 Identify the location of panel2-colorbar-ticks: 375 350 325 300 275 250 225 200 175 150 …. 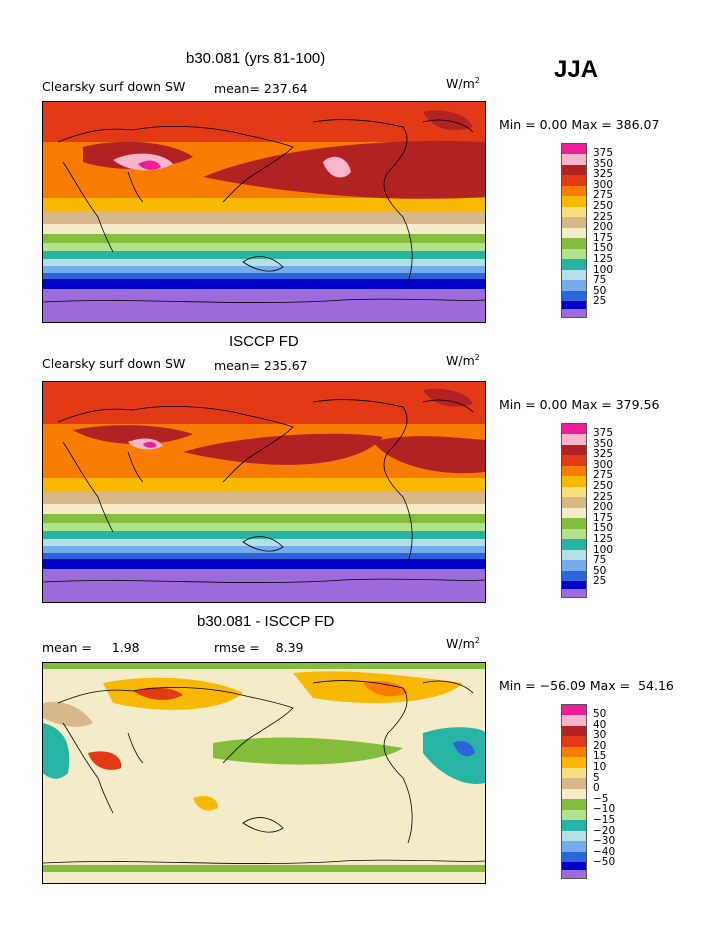
(603, 507).